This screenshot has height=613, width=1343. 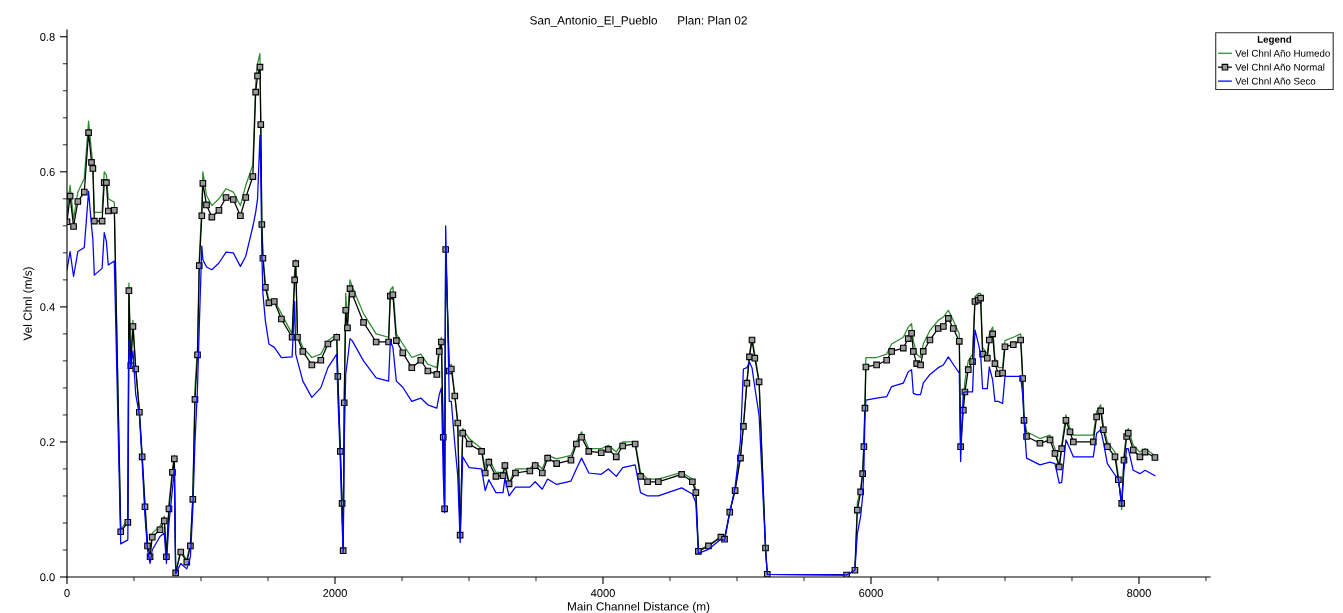 What do you see at coordinates (29, 304) in the screenshot?
I see `y-axis-title: Vel Chnl (m/s)` at bounding box center [29, 304].